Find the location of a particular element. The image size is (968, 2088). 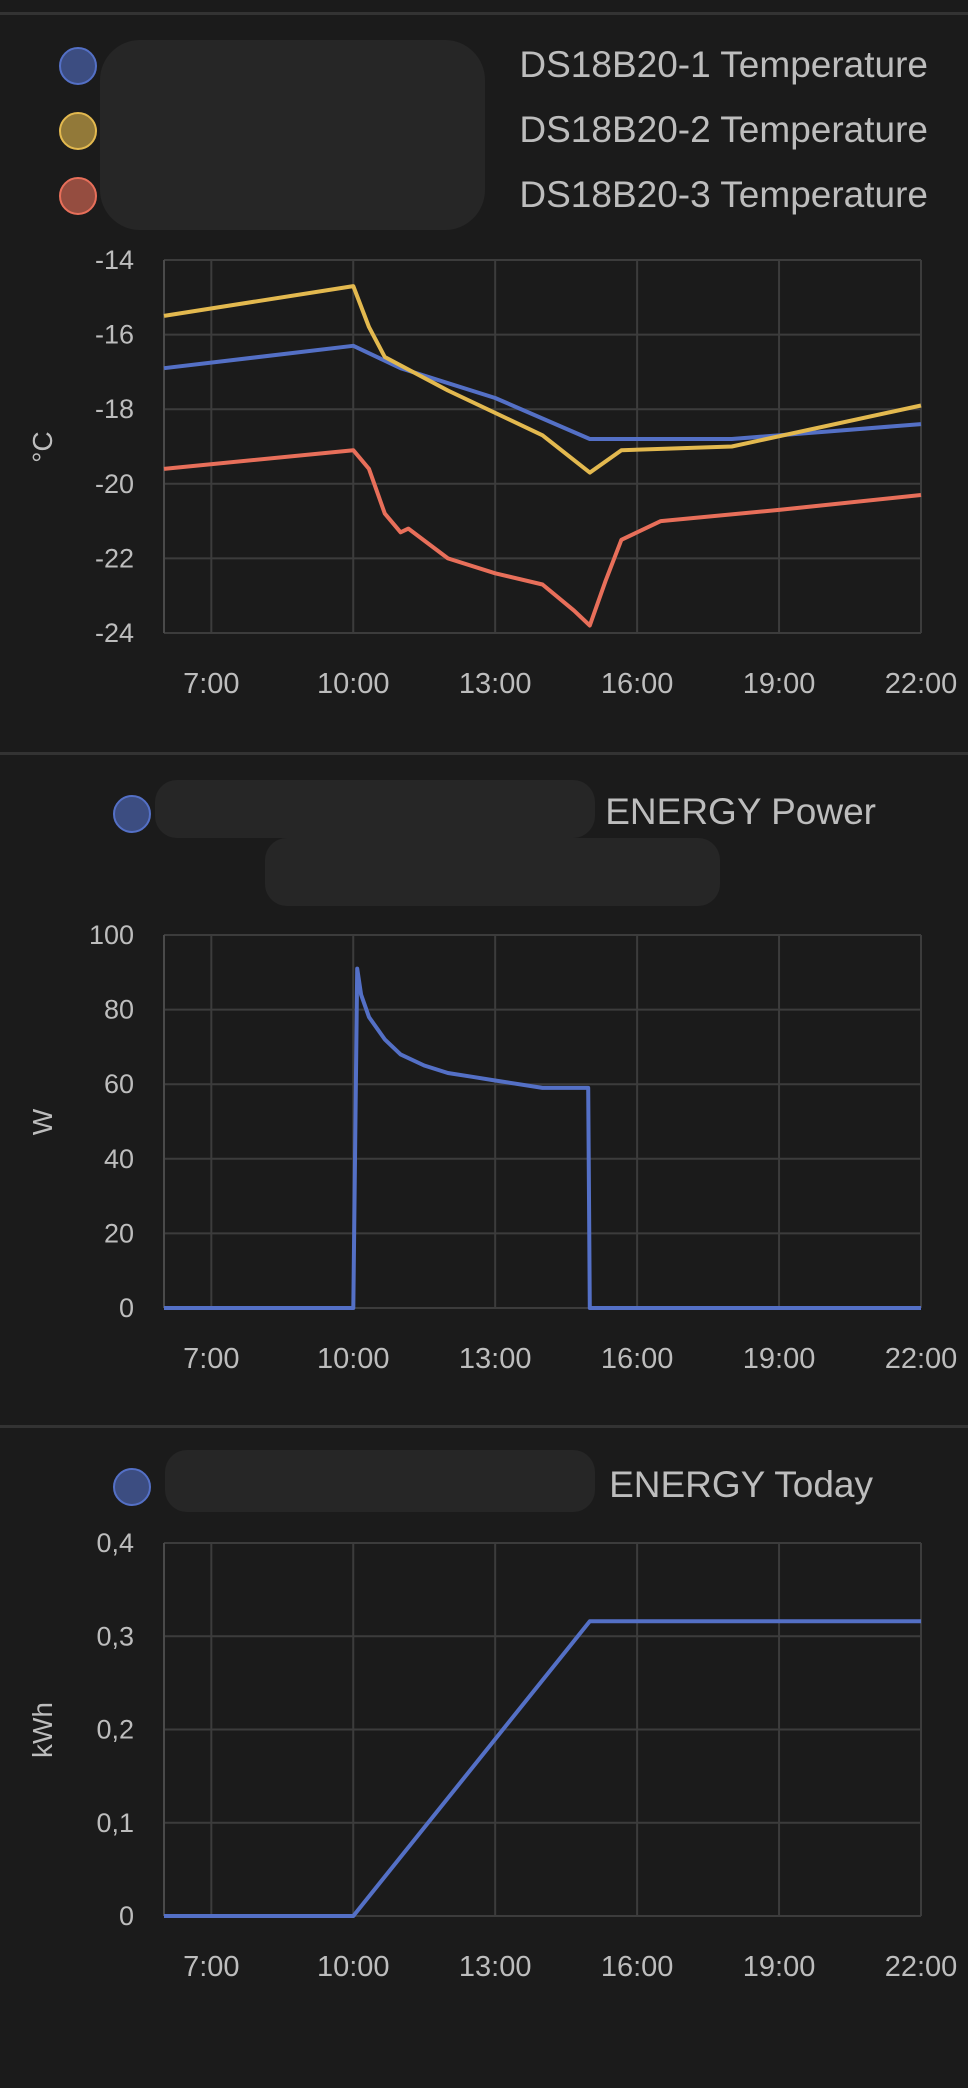

y-tick-label: 0,3 is located at coordinates (115, 1636).